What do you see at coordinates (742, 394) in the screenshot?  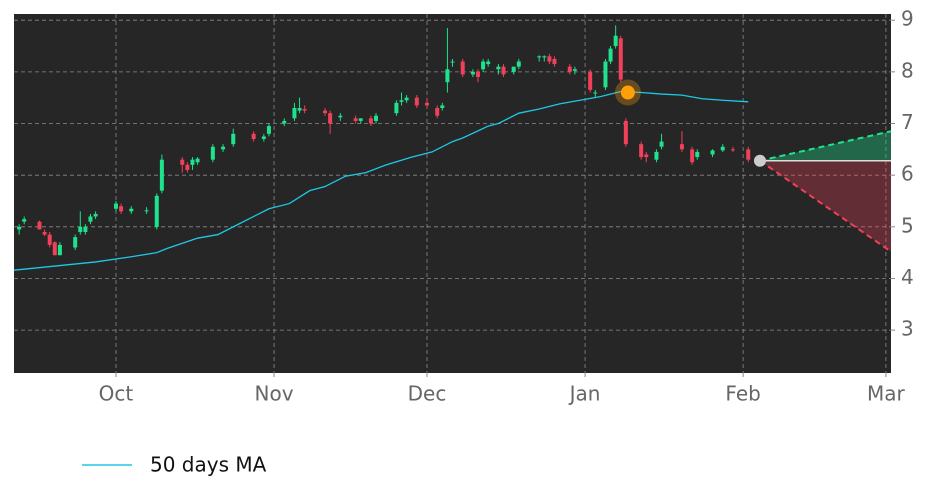 I see `x-tick-label: Feb` at bounding box center [742, 394].